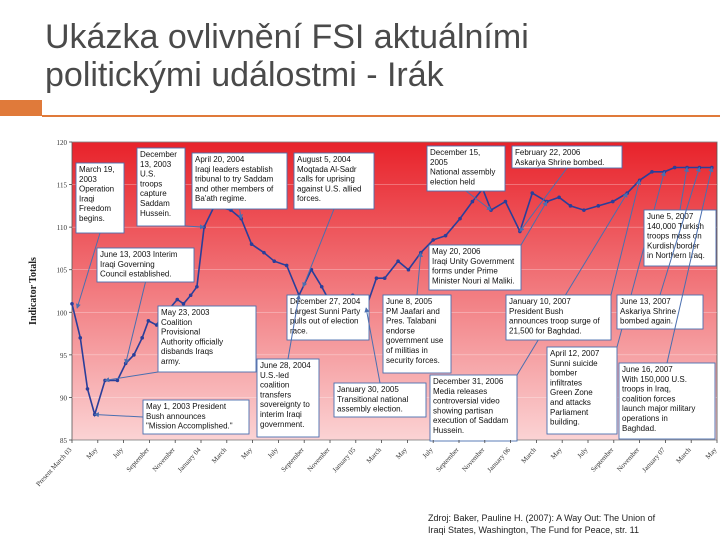  I want to click on annotation-text: Bush announces, so click(176, 416).